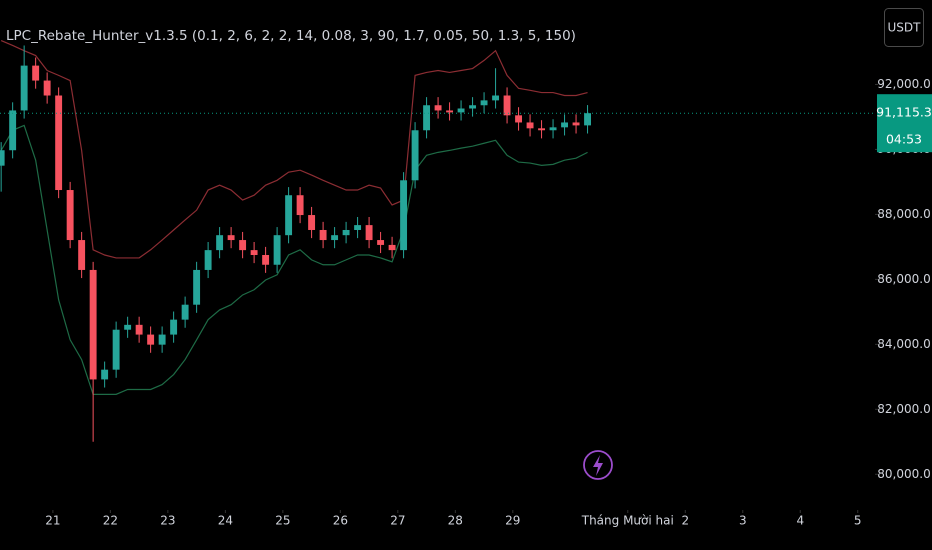 This screenshot has width=932, height=550. What do you see at coordinates (904, 139) in the screenshot?
I see `countdown-label: 04:53` at bounding box center [904, 139].